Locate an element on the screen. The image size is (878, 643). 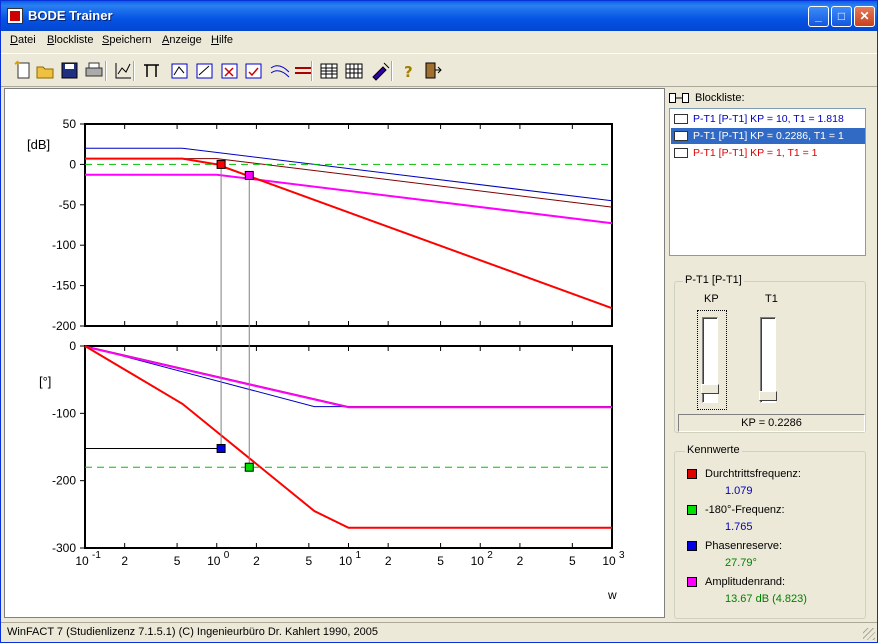
t1-slider-thumb is located at coordinates (768, 396).